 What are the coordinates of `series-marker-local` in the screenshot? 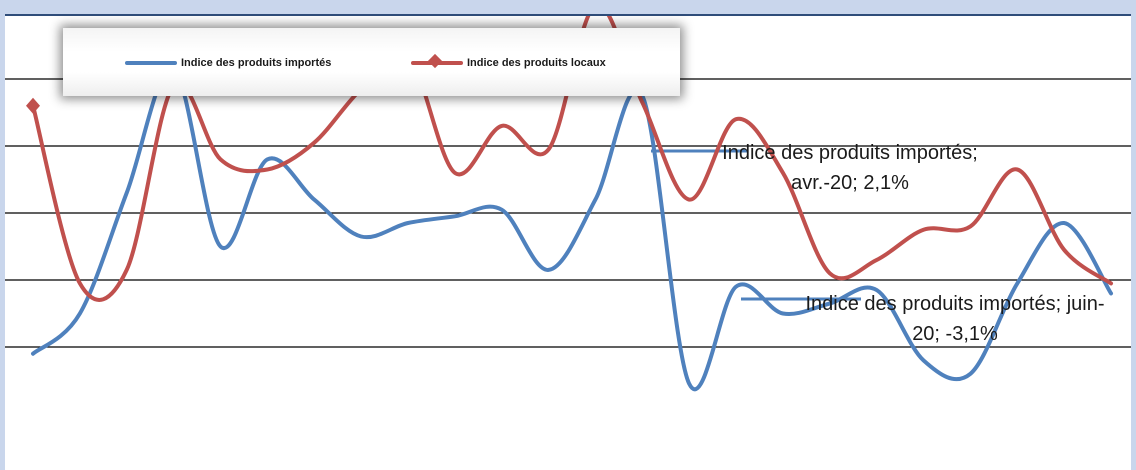 It's located at (33, 105).